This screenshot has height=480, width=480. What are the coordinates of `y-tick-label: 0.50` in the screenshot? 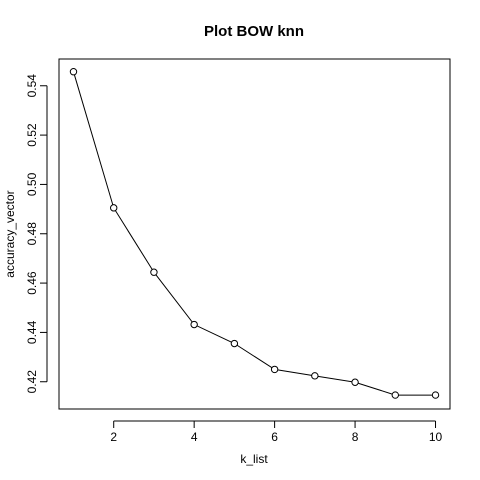 It's located at (32, 184).